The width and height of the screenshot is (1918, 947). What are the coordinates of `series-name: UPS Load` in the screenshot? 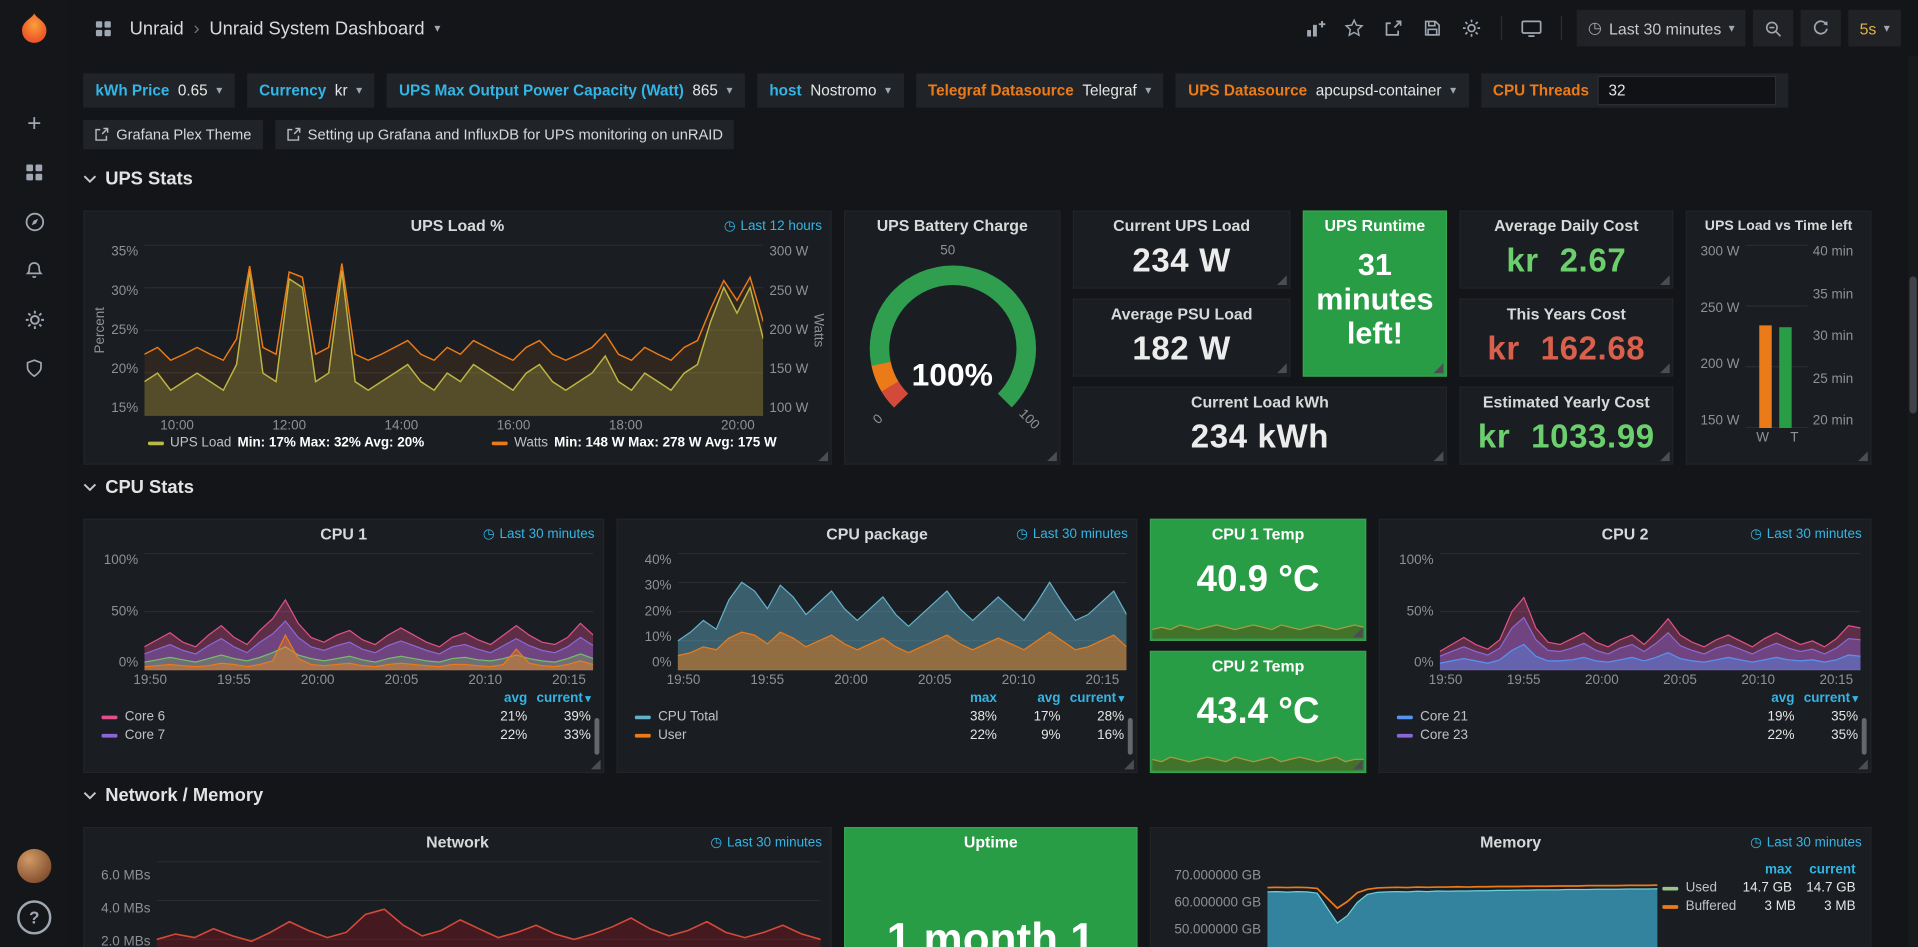 It's located at (201, 443).